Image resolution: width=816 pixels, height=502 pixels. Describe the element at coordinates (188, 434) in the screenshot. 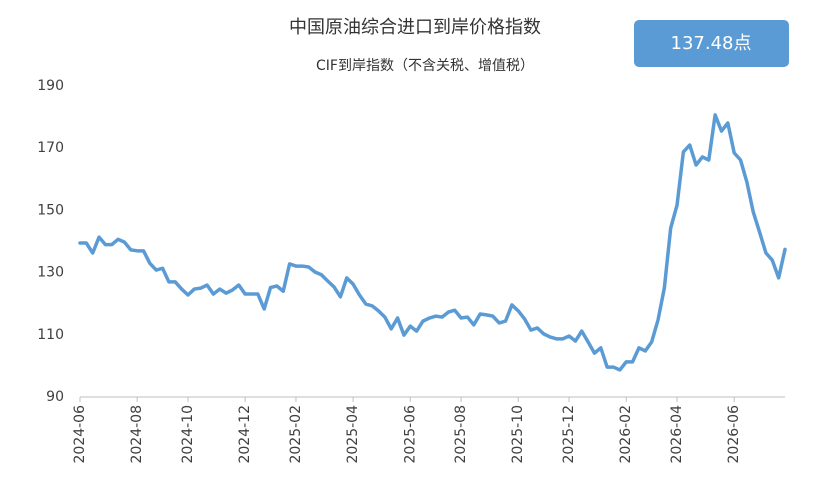

I see `x-tick-label: 2024-10` at that location.